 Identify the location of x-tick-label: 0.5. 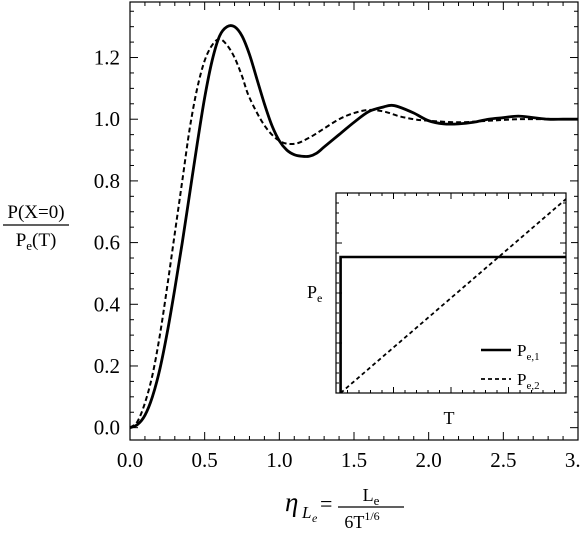
(205, 460).